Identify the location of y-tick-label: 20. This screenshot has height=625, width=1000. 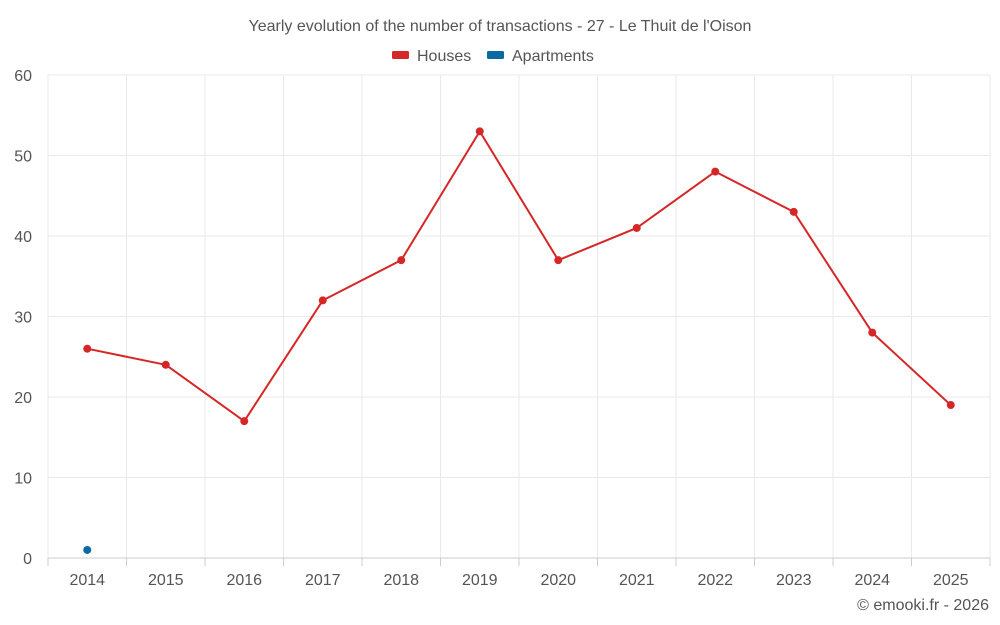
(23, 398).